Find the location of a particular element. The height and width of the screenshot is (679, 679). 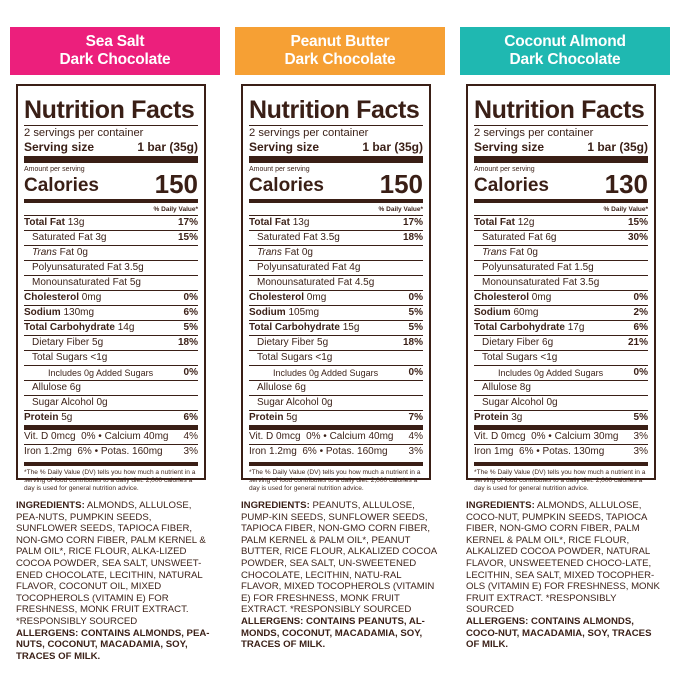

mono-fat-row: Monounsaturated Fat 4.5g is located at coordinates (336, 283).